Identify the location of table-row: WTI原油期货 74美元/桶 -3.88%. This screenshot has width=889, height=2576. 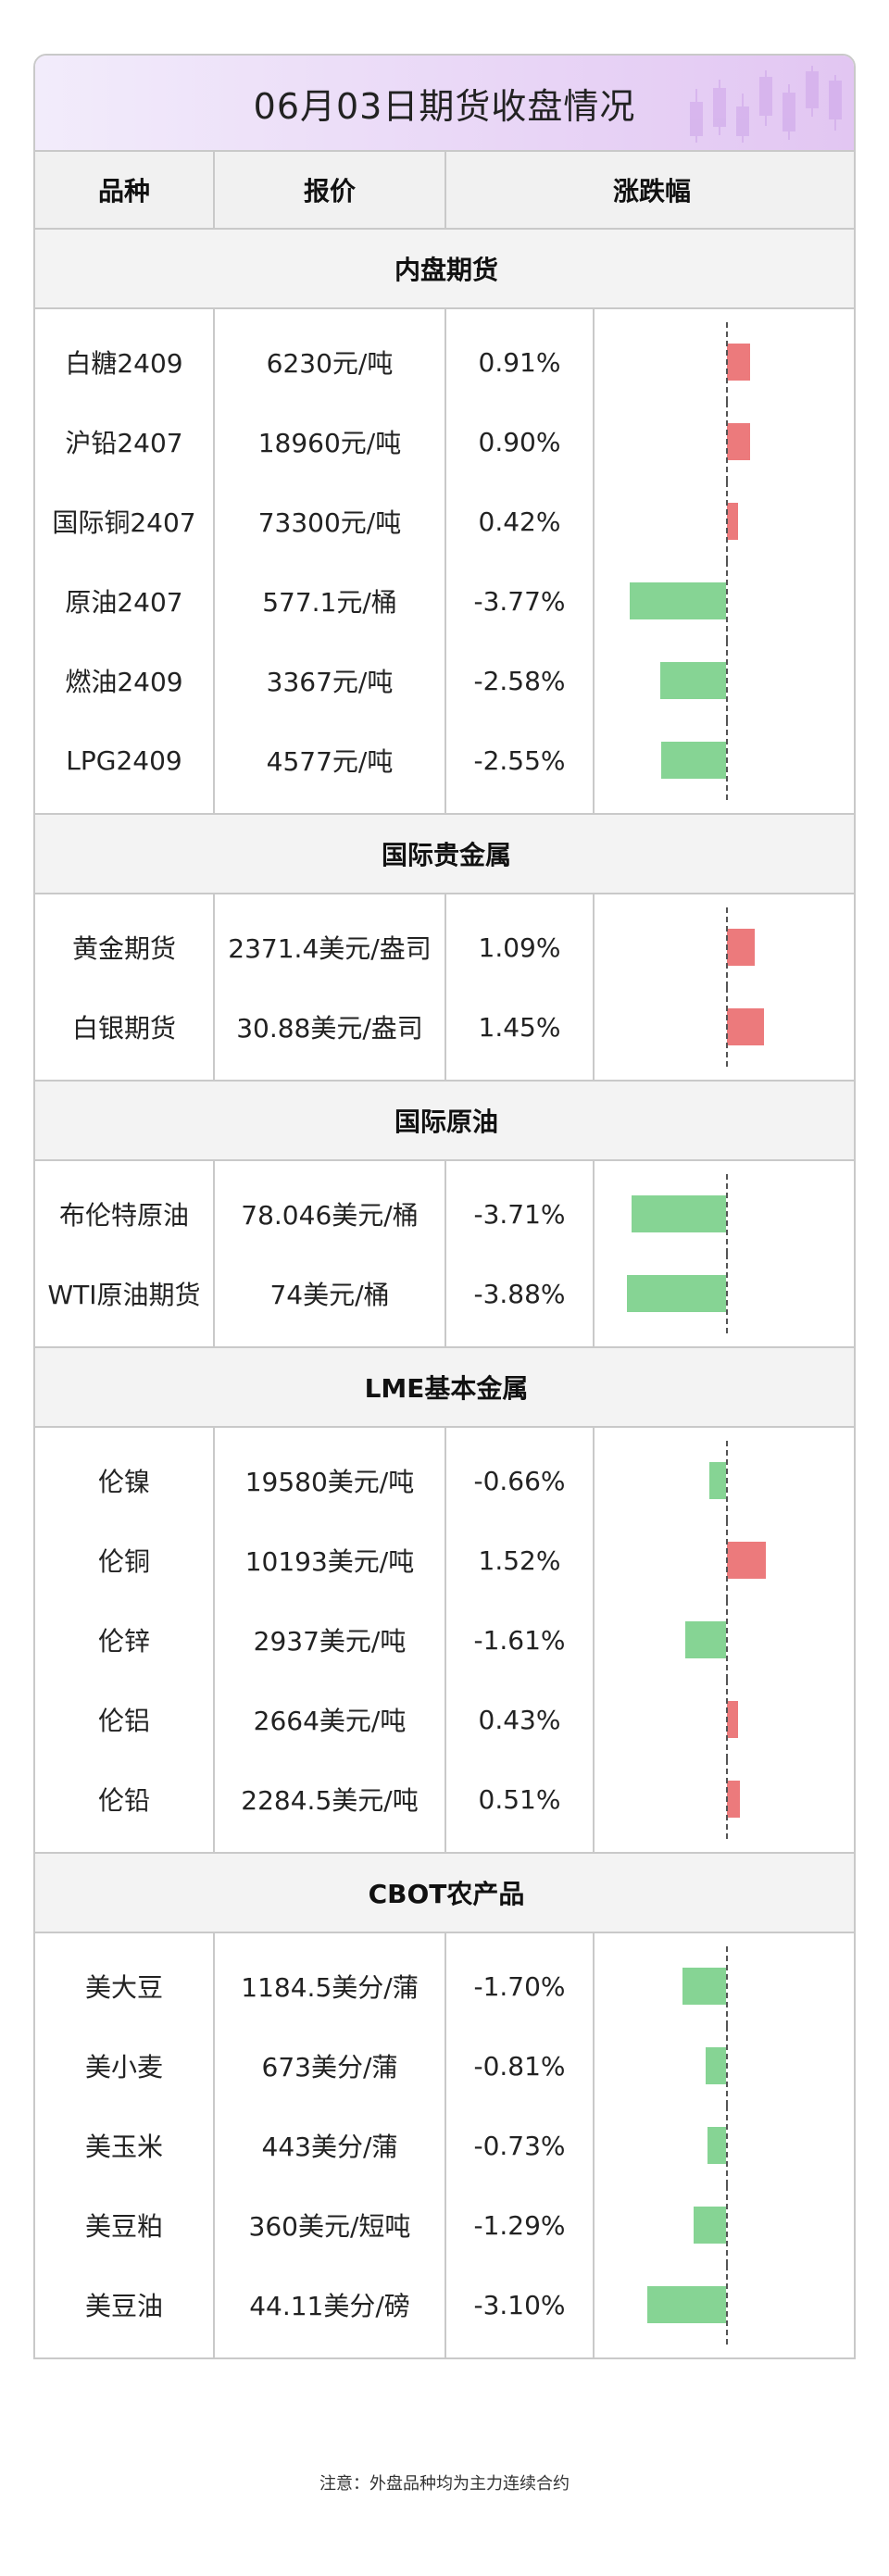
(444, 1293).